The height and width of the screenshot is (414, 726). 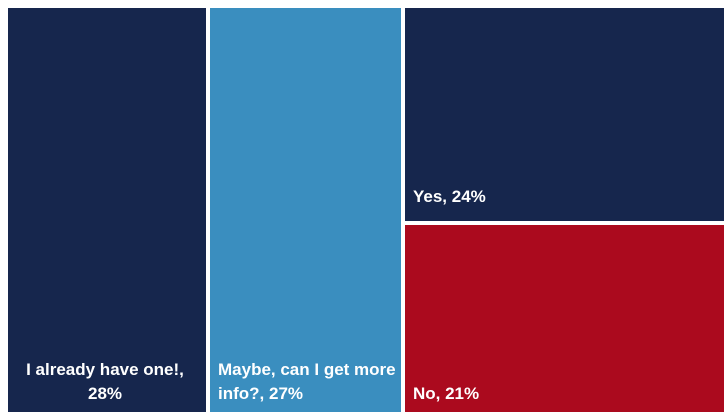 I want to click on label-no: No, 21%, so click(x=446, y=393).